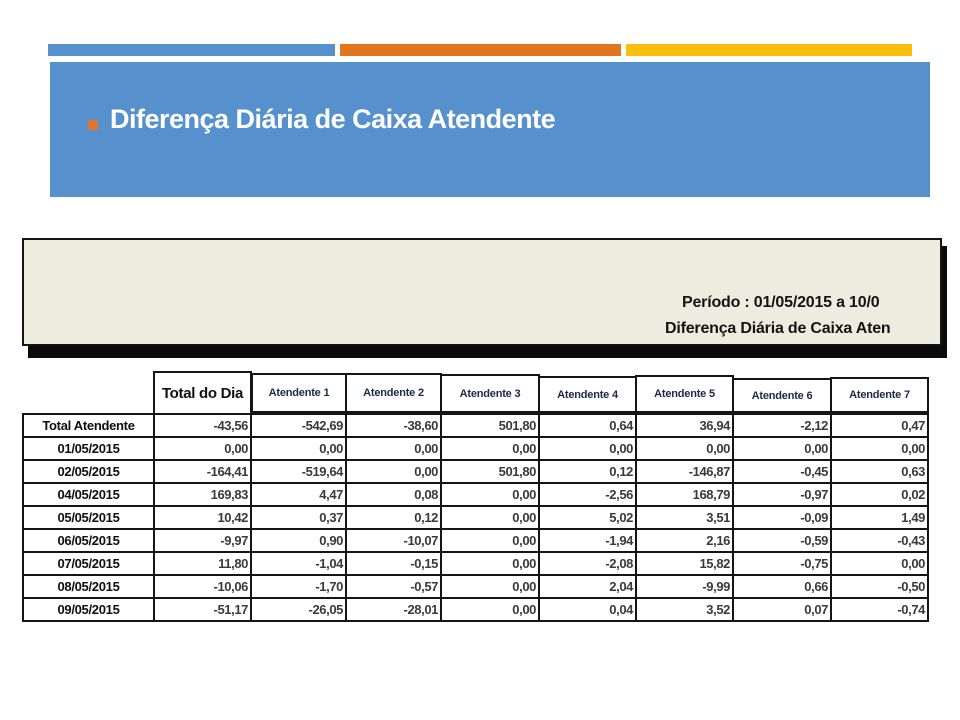 The width and height of the screenshot is (960, 720). What do you see at coordinates (944, 296) in the screenshot?
I see `report-header-right-edge` at bounding box center [944, 296].